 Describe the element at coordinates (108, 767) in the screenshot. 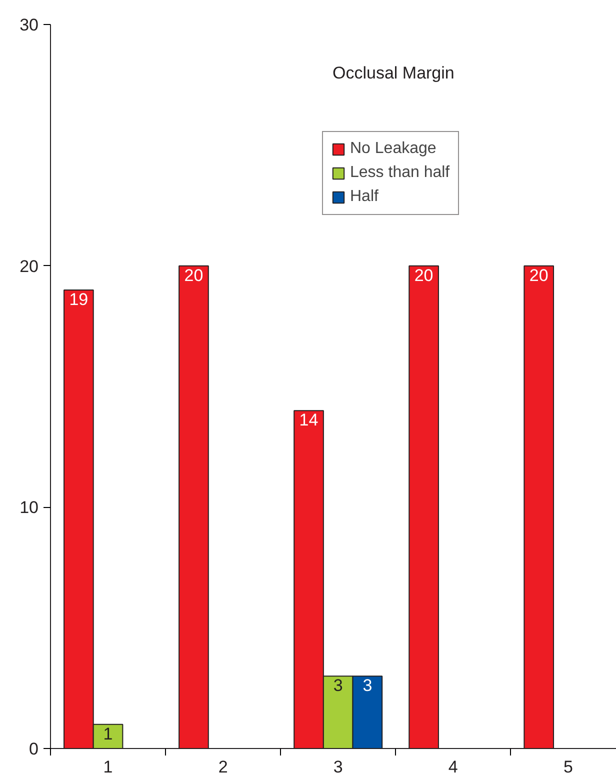

I see `x-tick-label: 1` at that location.